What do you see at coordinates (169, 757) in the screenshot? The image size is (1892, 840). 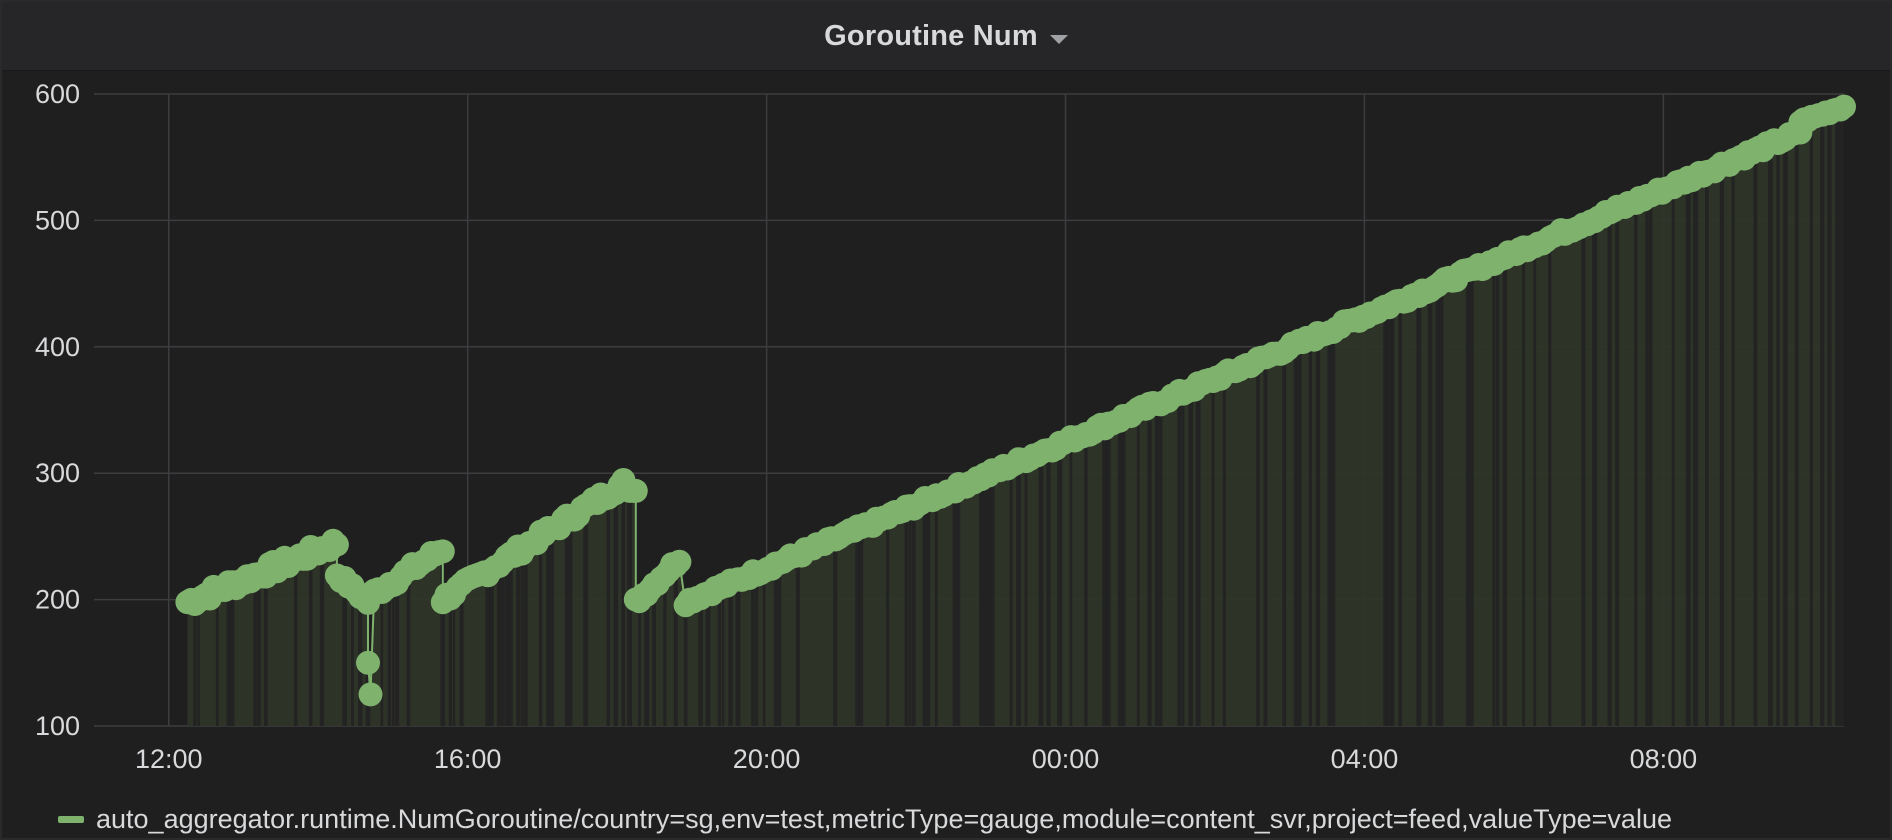 I see `x-tick-label: 12:00` at bounding box center [169, 757].